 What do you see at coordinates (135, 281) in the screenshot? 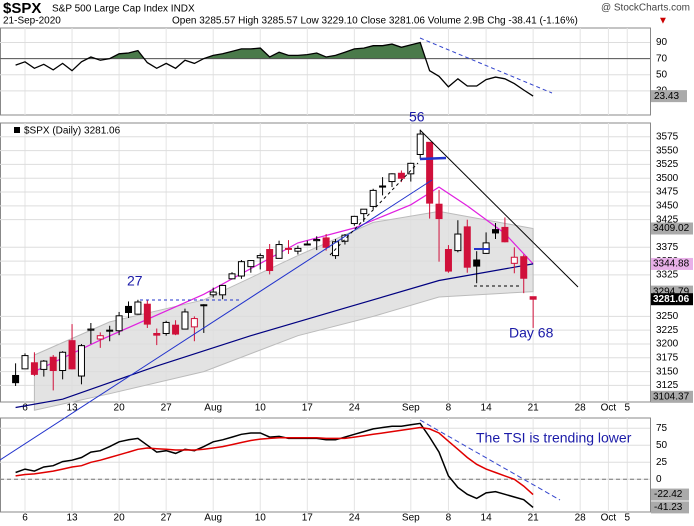
I see `annotation: 27` at bounding box center [135, 281].